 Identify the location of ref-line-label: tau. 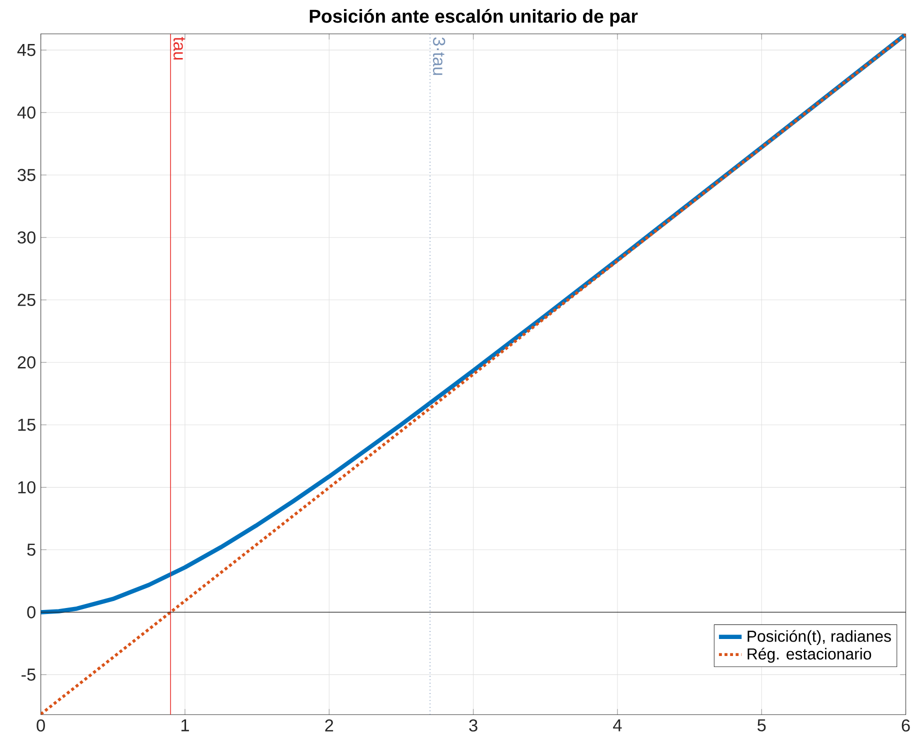
(179, 48).